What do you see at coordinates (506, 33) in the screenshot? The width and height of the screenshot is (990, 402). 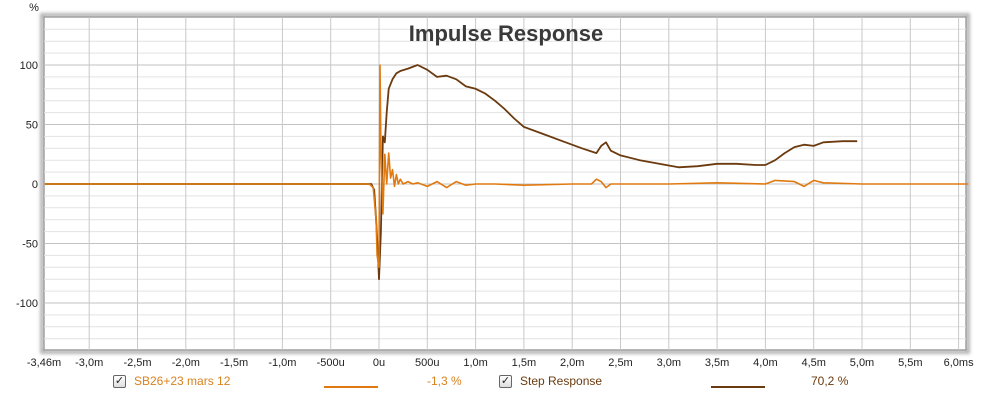 I see `chart-title: Impulse Response` at bounding box center [506, 33].